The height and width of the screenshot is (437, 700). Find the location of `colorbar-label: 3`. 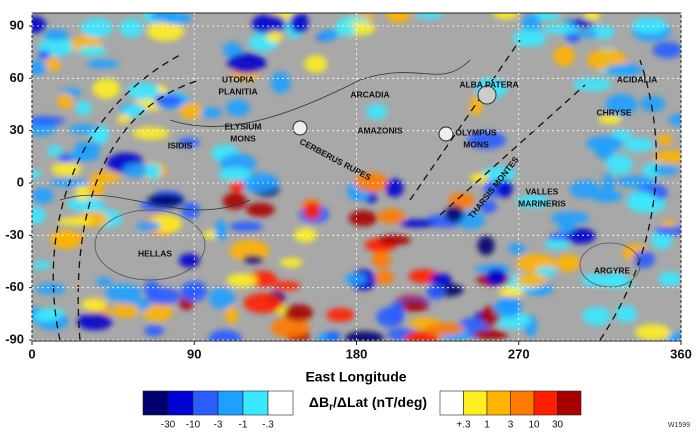

colorbar-label: 3 is located at coordinates (511, 425).